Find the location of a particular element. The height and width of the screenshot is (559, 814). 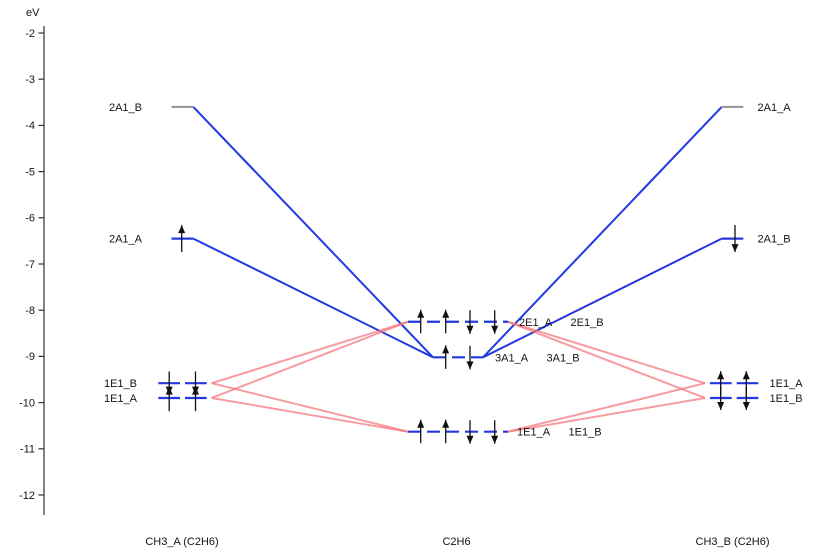

level-label-left-1E1_B: 1E1_B is located at coordinates (120, 384).